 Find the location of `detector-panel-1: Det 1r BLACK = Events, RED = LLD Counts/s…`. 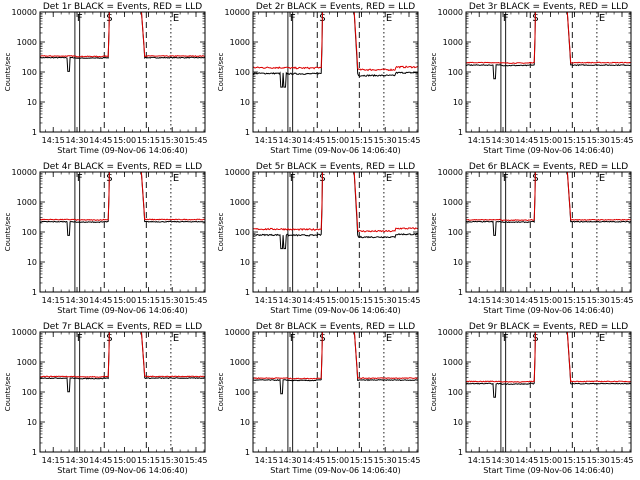

detector-panel-1: Det 1r BLACK = Events, RED = LLD Counts/s… is located at coordinates (106, 78).